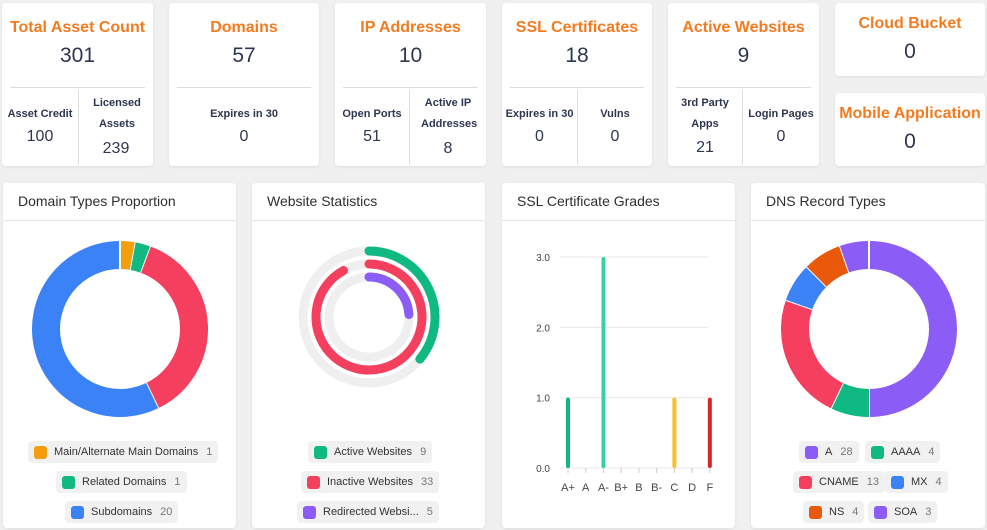 The height and width of the screenshot is (530, 987). What do you see at coordinates (674, 488) in the screenshot?
I see `x-tick-label: C` at bounding box center [674, 488].